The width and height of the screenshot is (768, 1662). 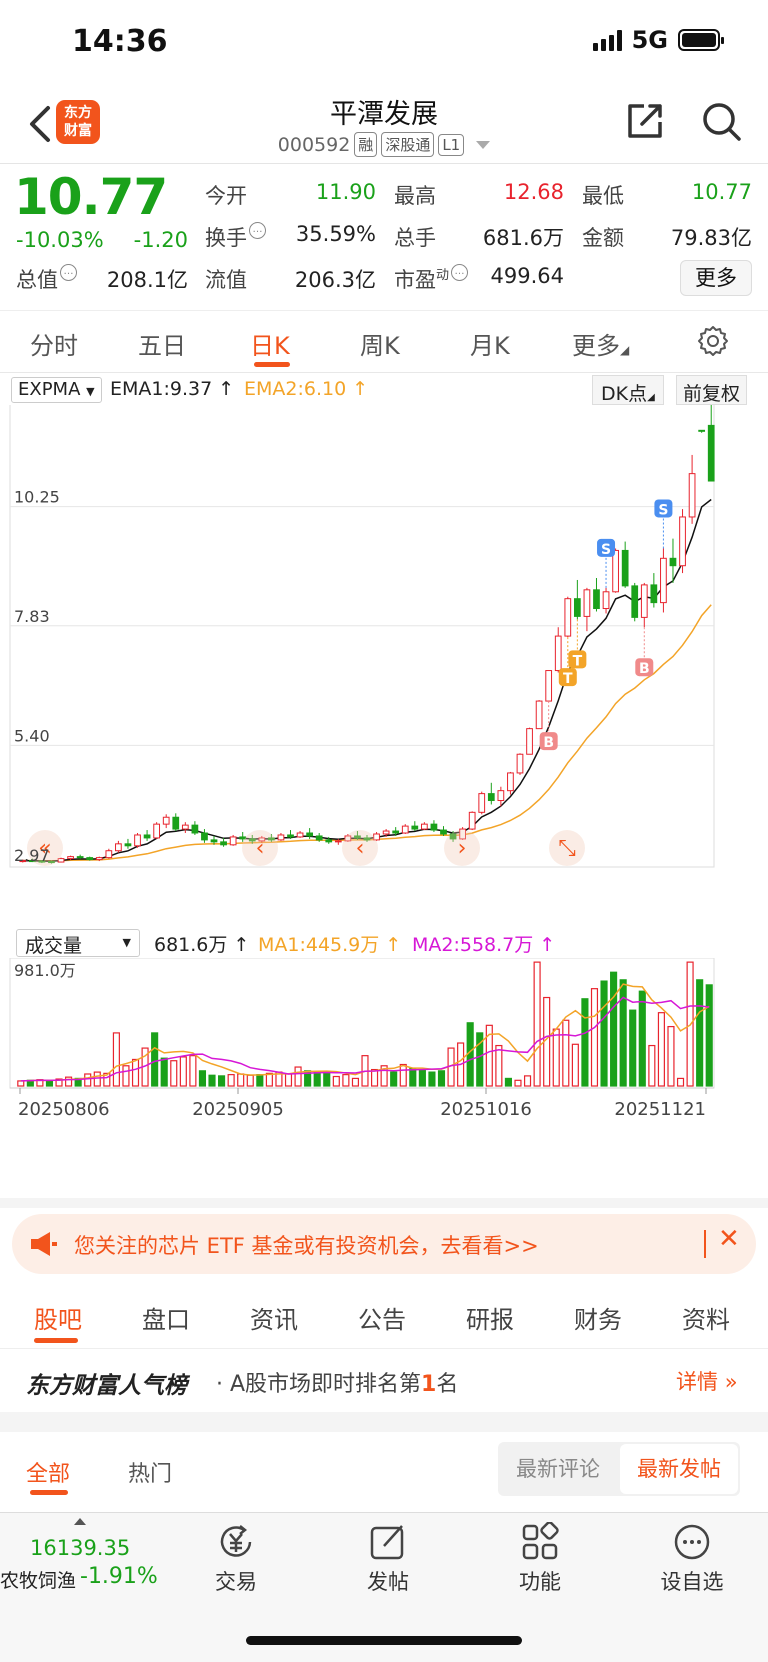 What do you see at coordinates (558, 1469) in the screenshot?
I see `sort-latest-comment: 最新评论` at bounding box center [558, 1469].